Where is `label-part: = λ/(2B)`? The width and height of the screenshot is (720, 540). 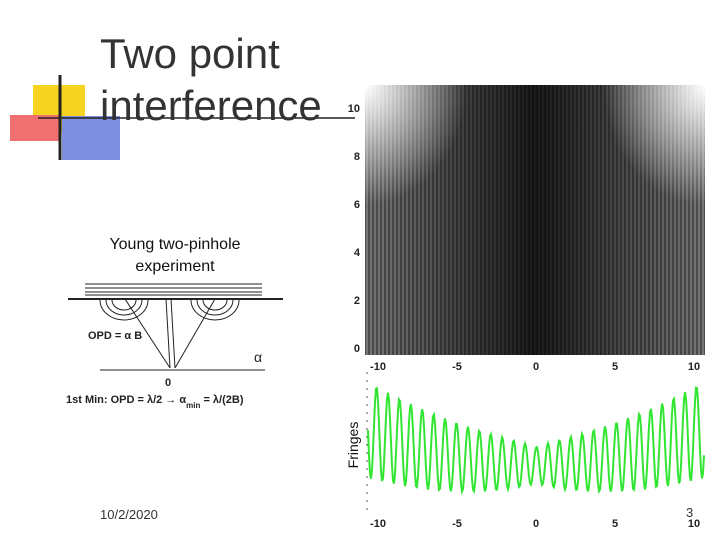 label-part: = λ/(2B) is located at coordinates (221, 400).